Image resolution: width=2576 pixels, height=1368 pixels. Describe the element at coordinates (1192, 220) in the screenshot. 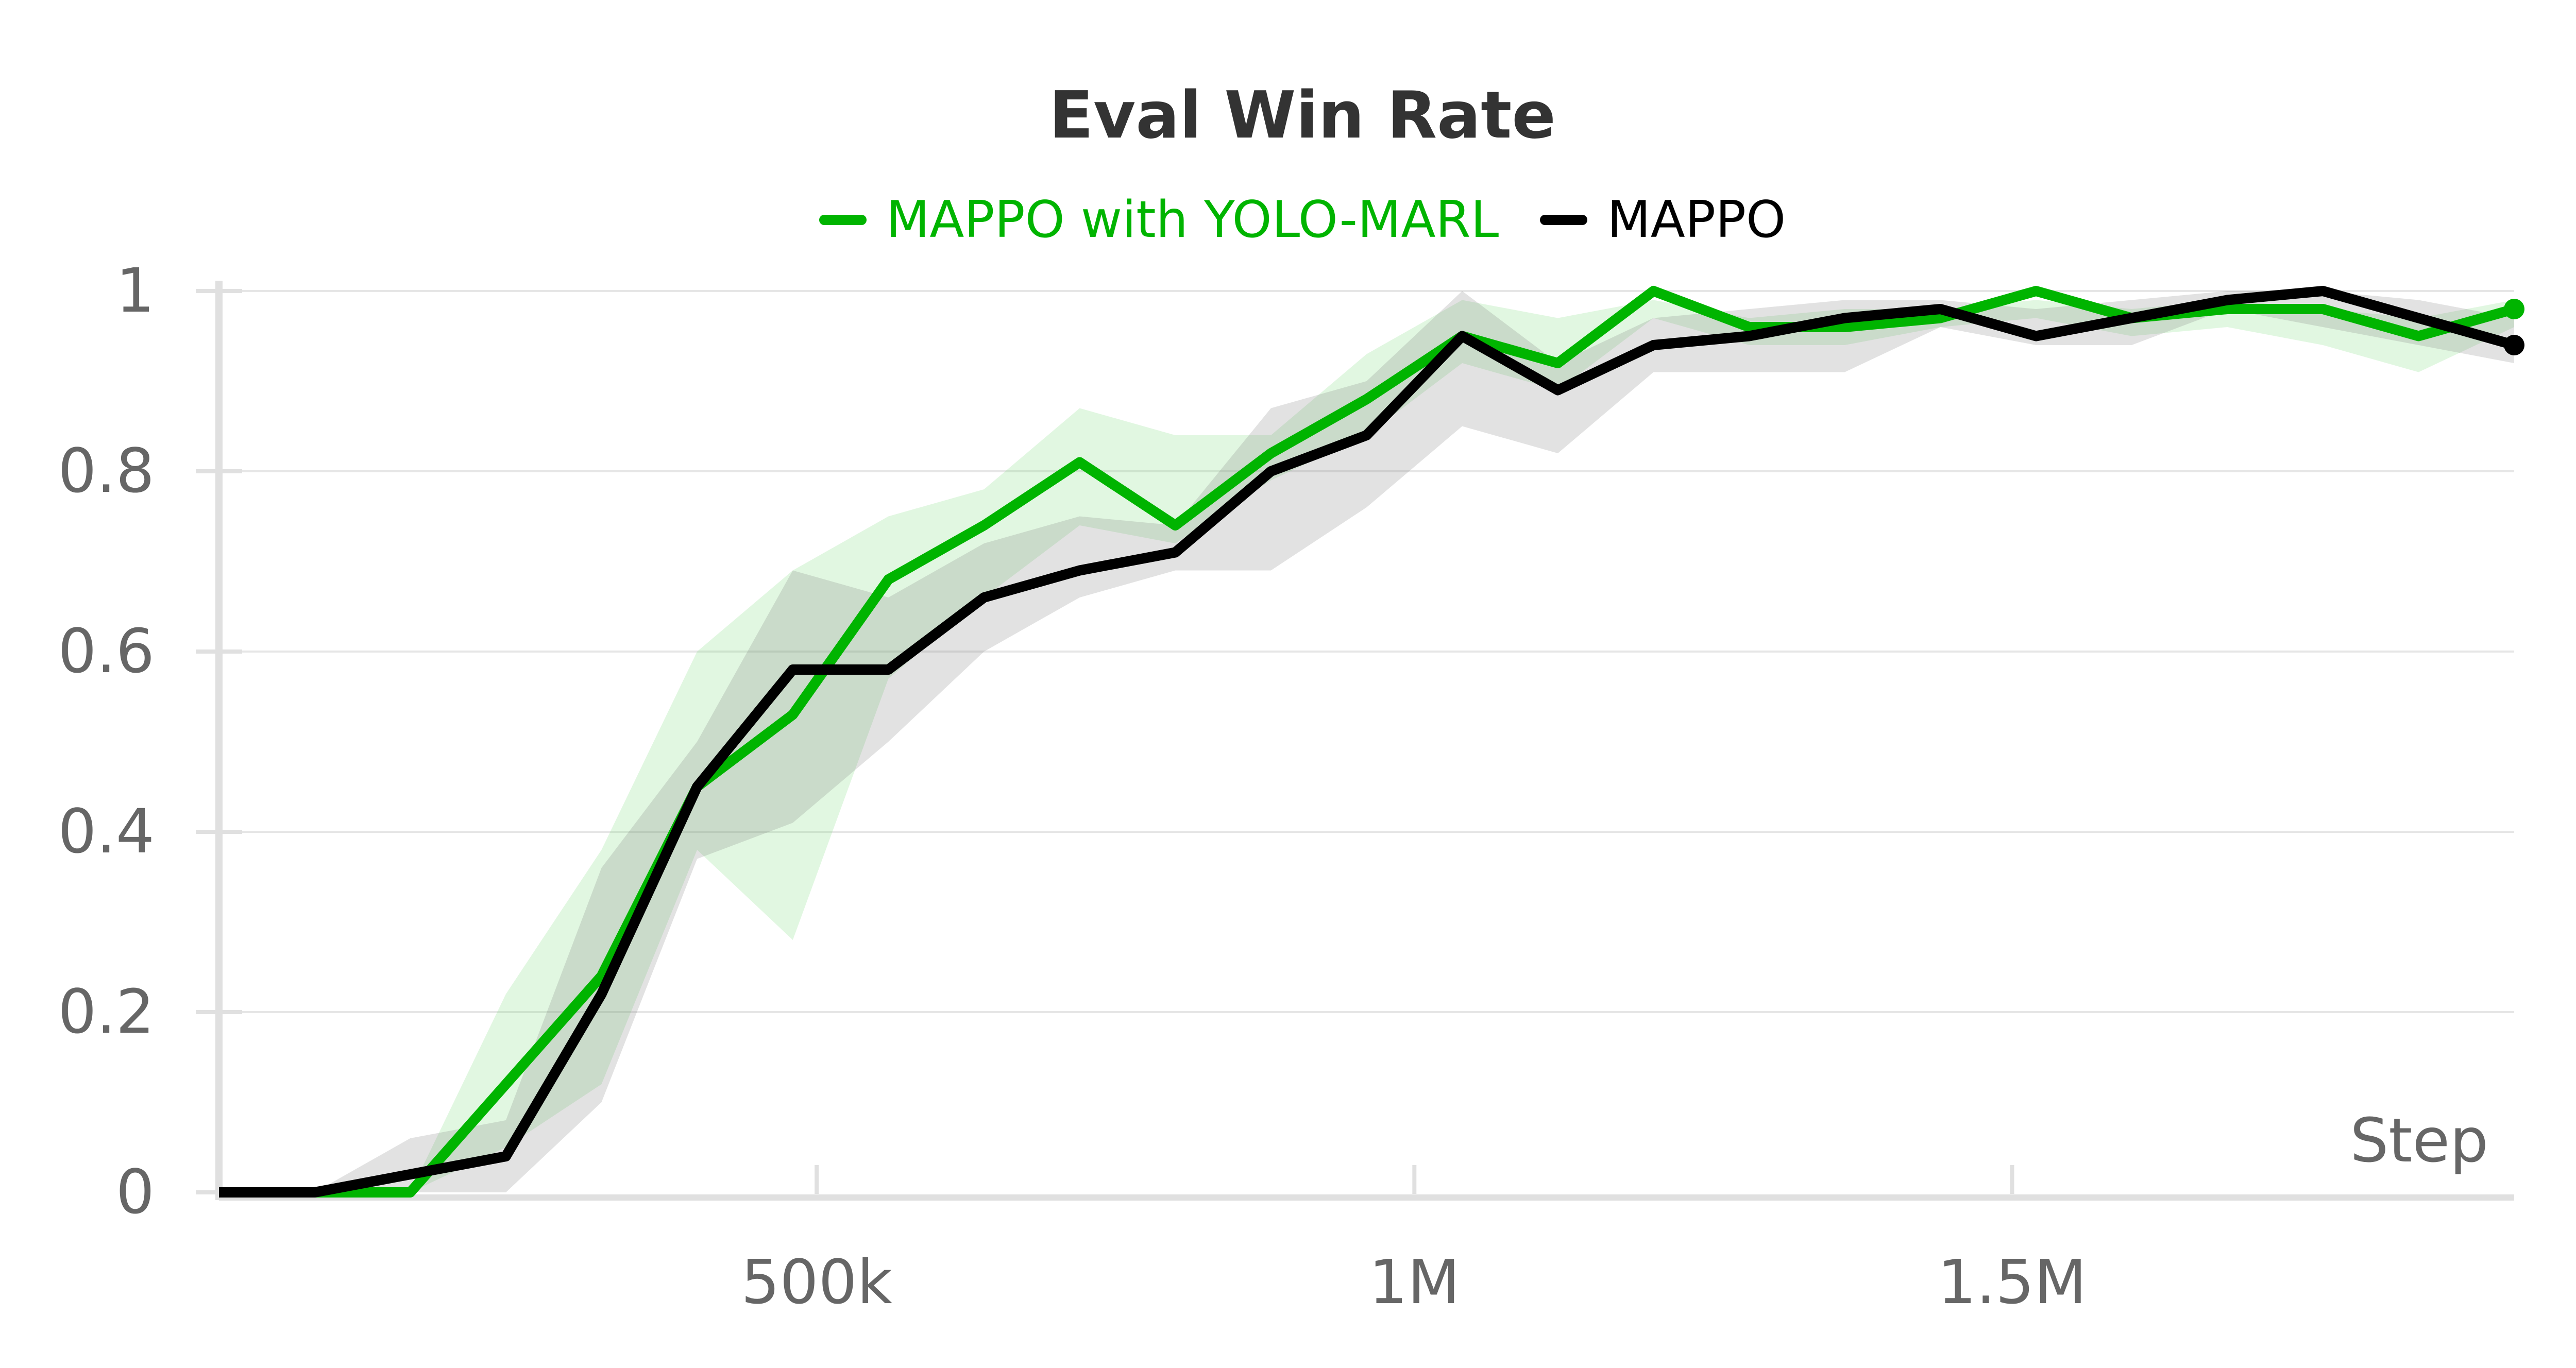

I see `legend-label-yolo-marl: MAPPO with YOLO-MARL` at that location.